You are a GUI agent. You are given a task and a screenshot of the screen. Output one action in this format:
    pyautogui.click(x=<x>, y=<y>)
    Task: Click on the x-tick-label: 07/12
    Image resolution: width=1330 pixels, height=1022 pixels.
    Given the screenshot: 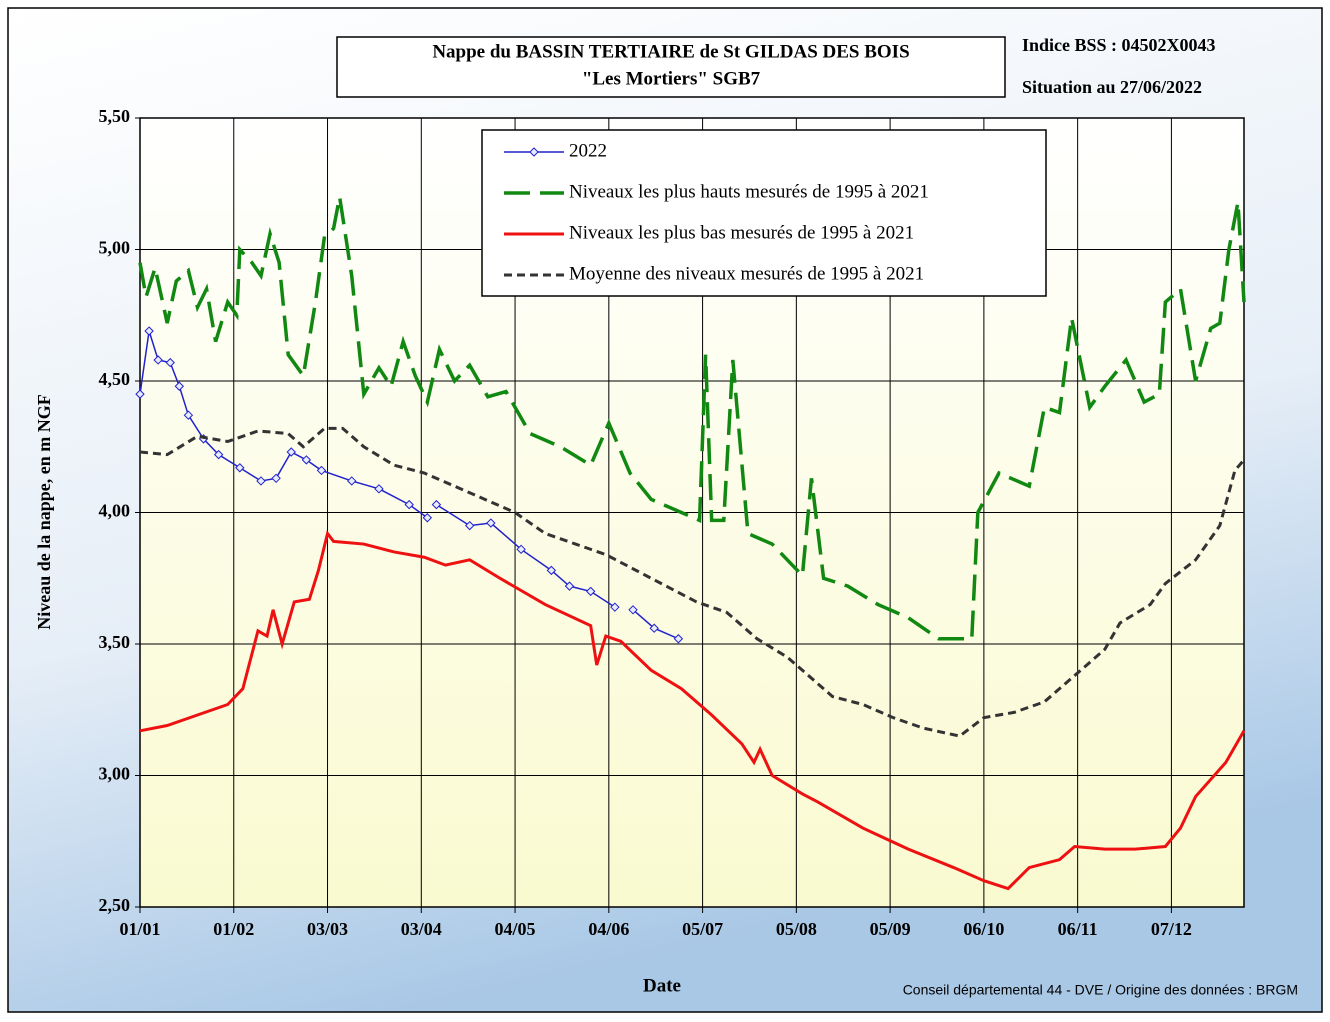 What is the action you would take?
    pyautogui.click(x=1171, y=929)
    